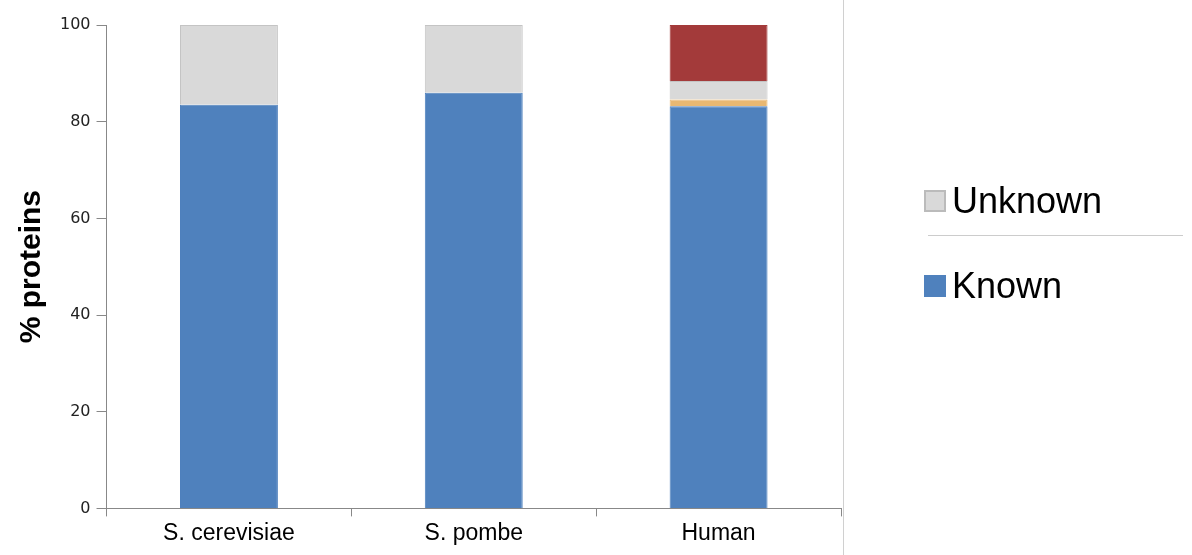 The image size is (1192, 555). Describe the element at coordinates (30, 267) in the screenshot. I see `y-axis-title: % proteins` at that location.